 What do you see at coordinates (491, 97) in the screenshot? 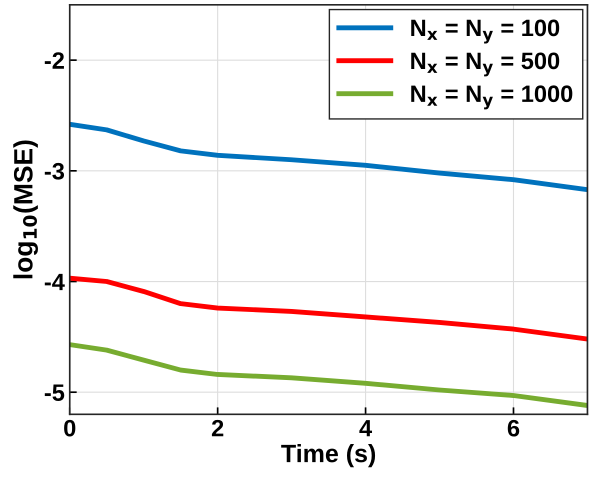
I see `legend-label: N$_{x}$ = N$_{y}$ = 1000` at bounding box center [491, 97].